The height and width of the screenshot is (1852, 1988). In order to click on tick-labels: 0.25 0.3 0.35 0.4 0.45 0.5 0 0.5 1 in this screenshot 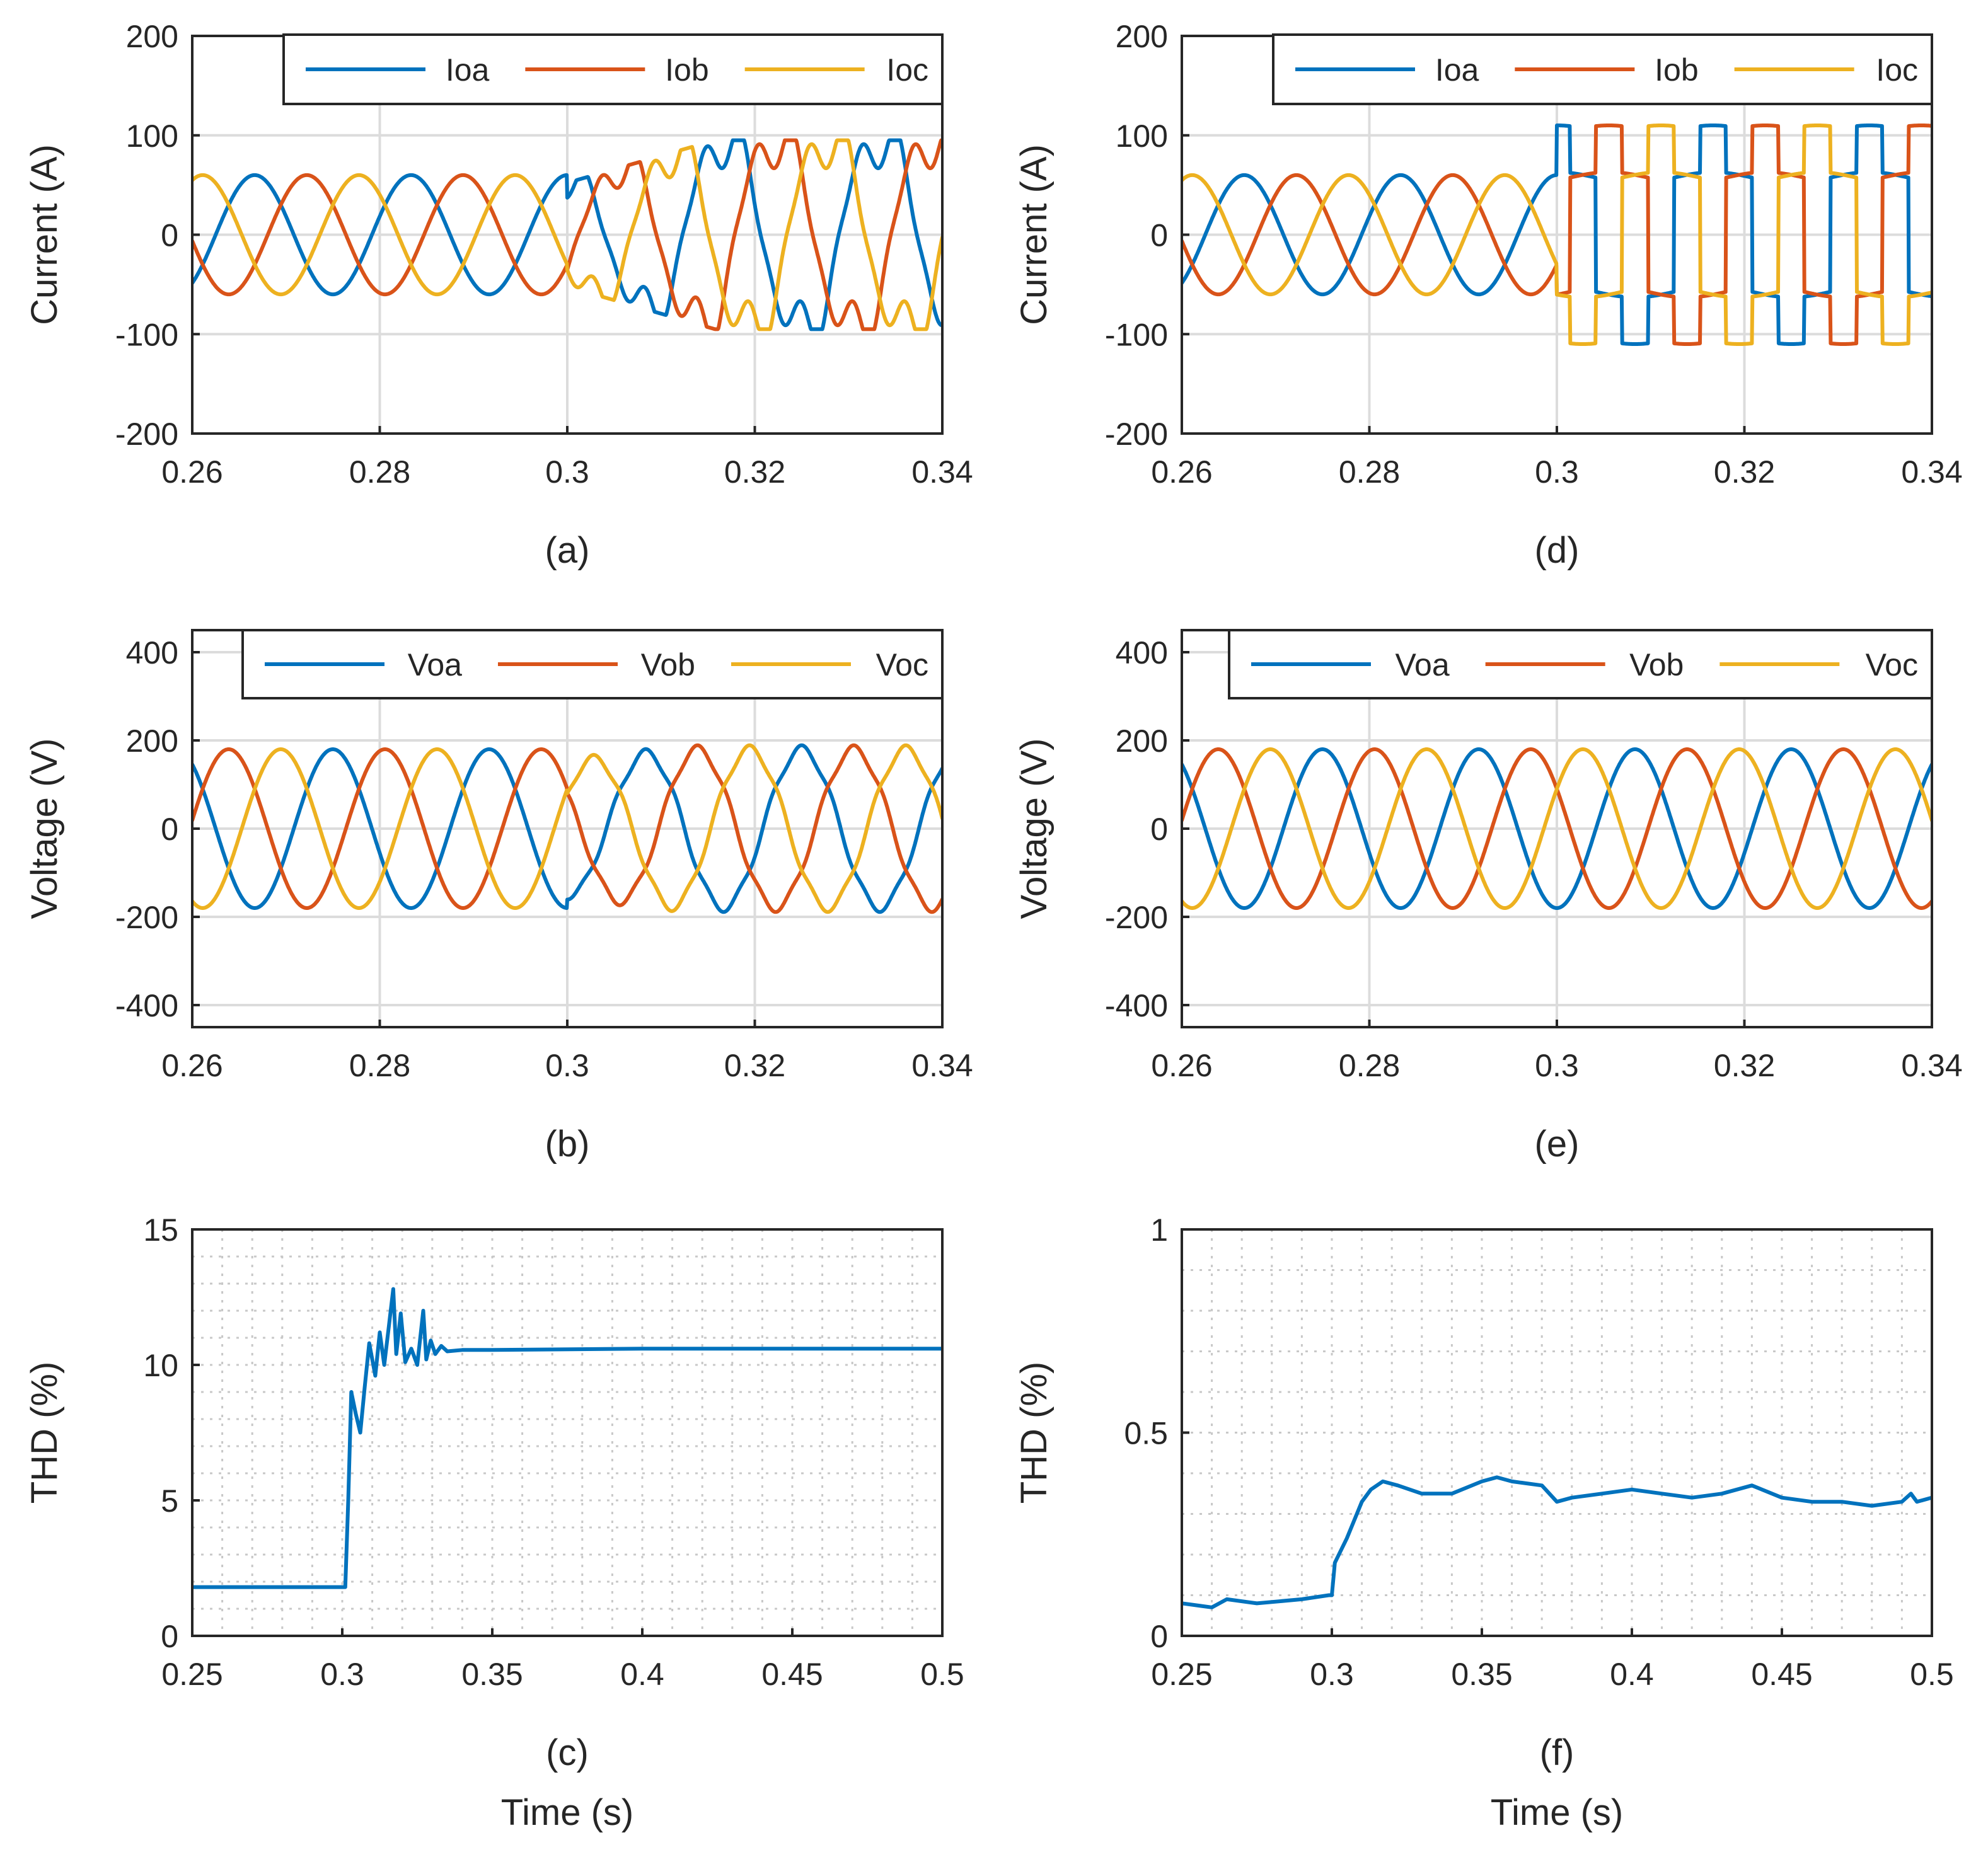, I will do `click(1538, 1452)`.